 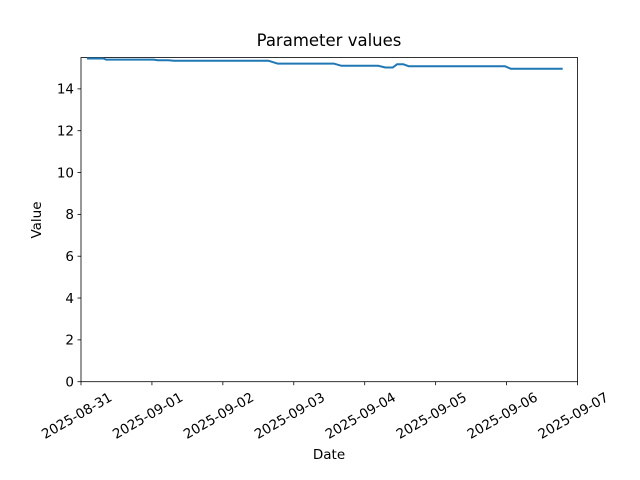 I want to click on y-axis-label: Value, so click(x=37, y=220).